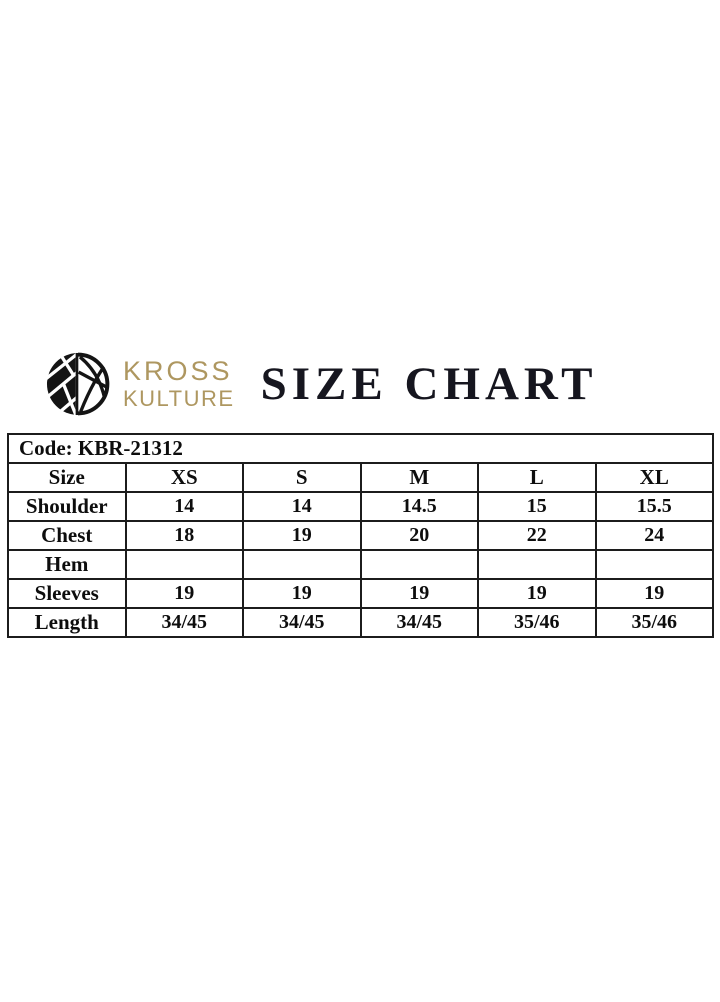 This screenshot has height=1002, width=720. I want to click on cell-value: 14.5, so click(419, 506).